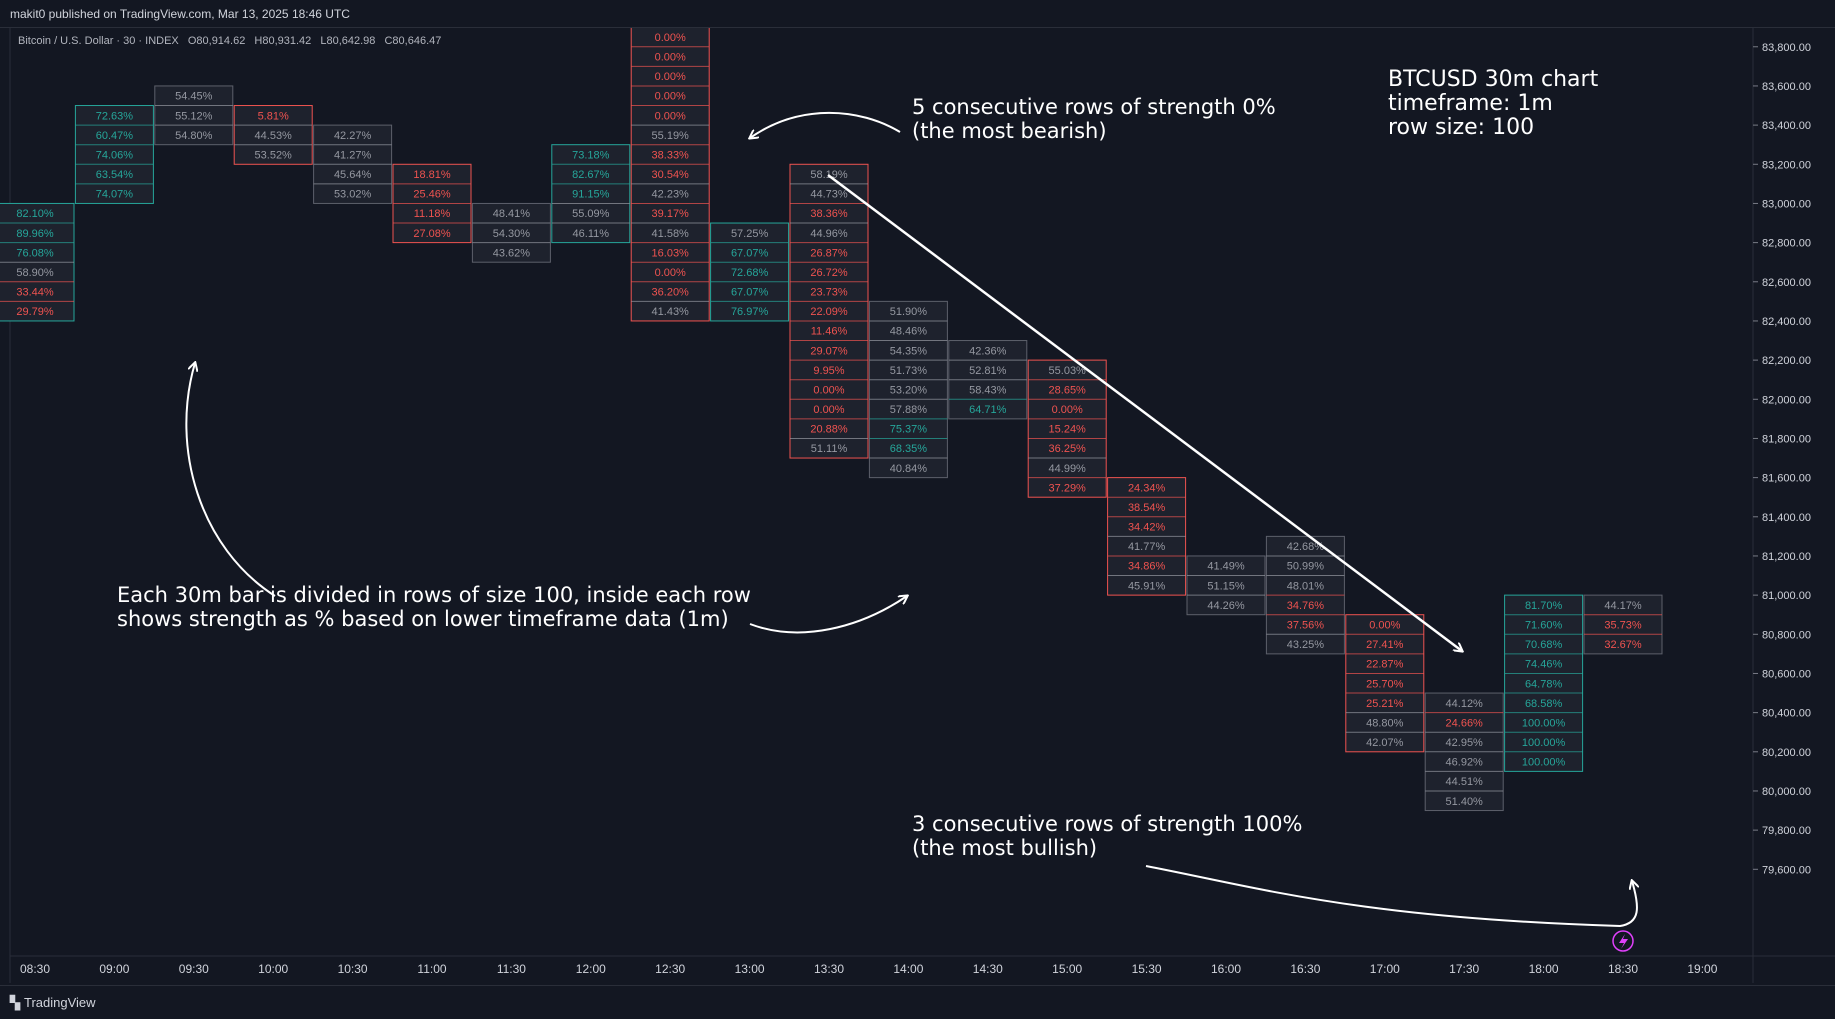 Image resolution: width=1835 pixels, height=1019 pixels. Describe the element at coordinates (1623, 969) in the screenshot. I see `x-tick-label: 18:30` at that location.